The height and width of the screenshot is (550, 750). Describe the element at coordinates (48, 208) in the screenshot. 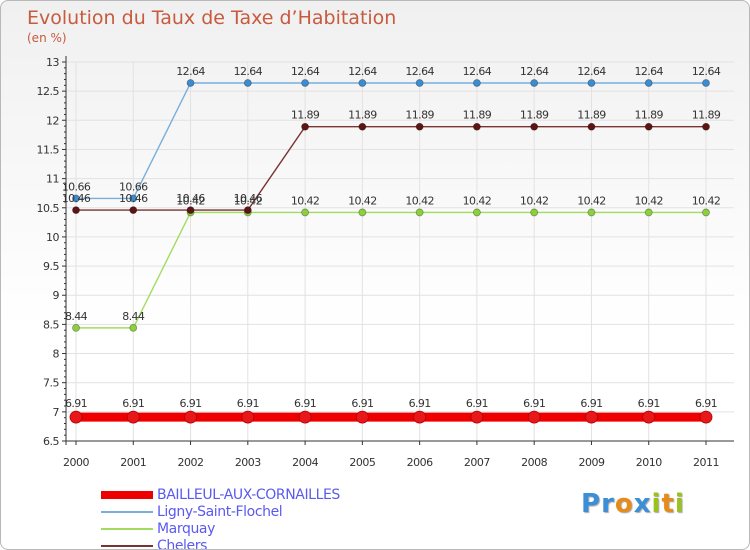

I see `y-tick-label: 10.5` at that location.